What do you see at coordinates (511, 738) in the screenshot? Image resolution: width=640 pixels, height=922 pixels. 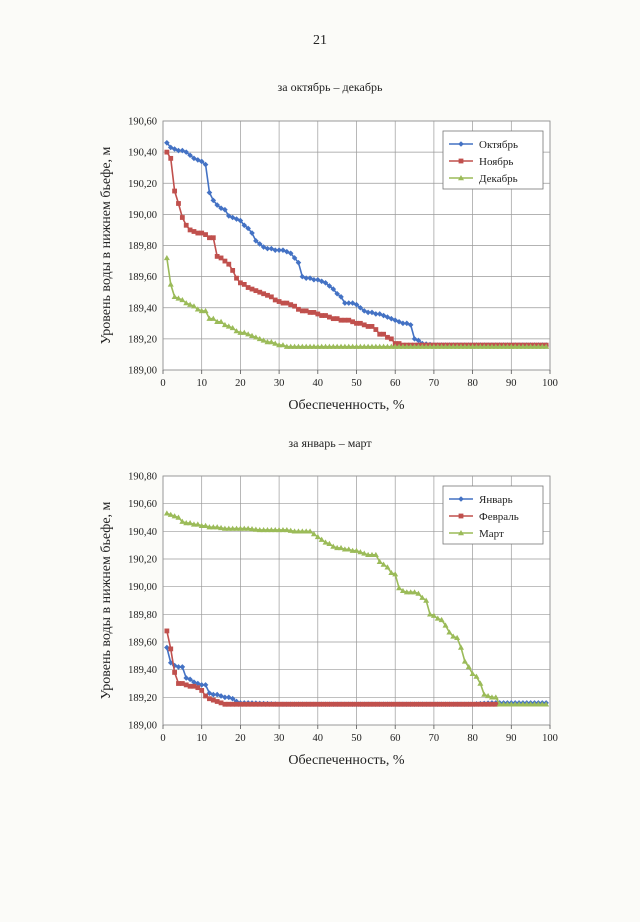 I see `x-tick-label: 90` at bounding box center [511, 738].